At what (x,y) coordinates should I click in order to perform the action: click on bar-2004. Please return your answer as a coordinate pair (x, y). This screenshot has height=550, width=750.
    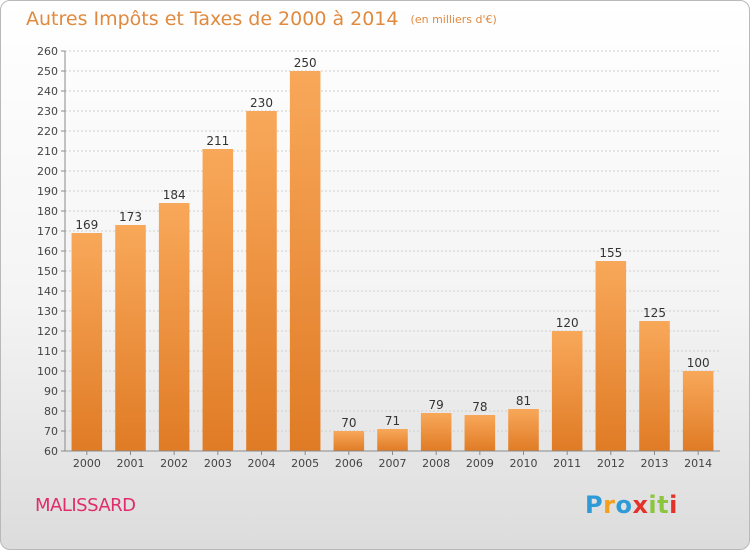
    Looking at the image, I should click on (261, 281).